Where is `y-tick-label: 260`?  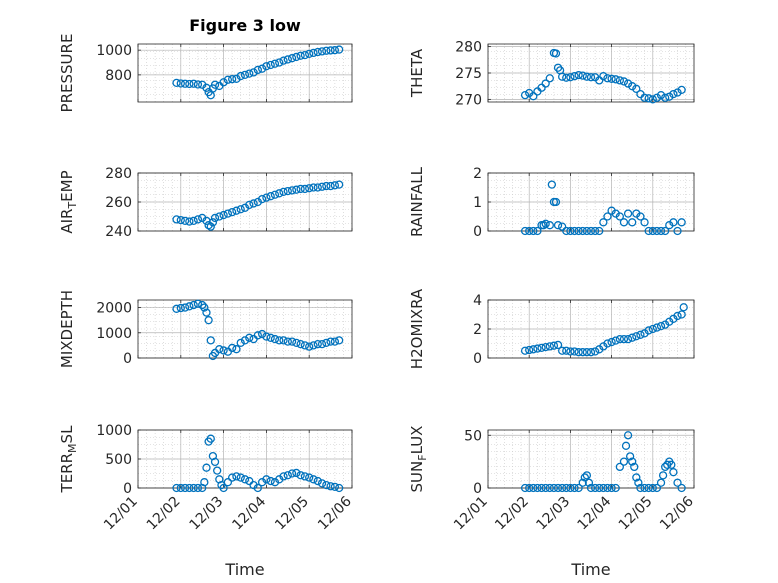 y-tick-label: 260 is located at coordinates (118, 203).